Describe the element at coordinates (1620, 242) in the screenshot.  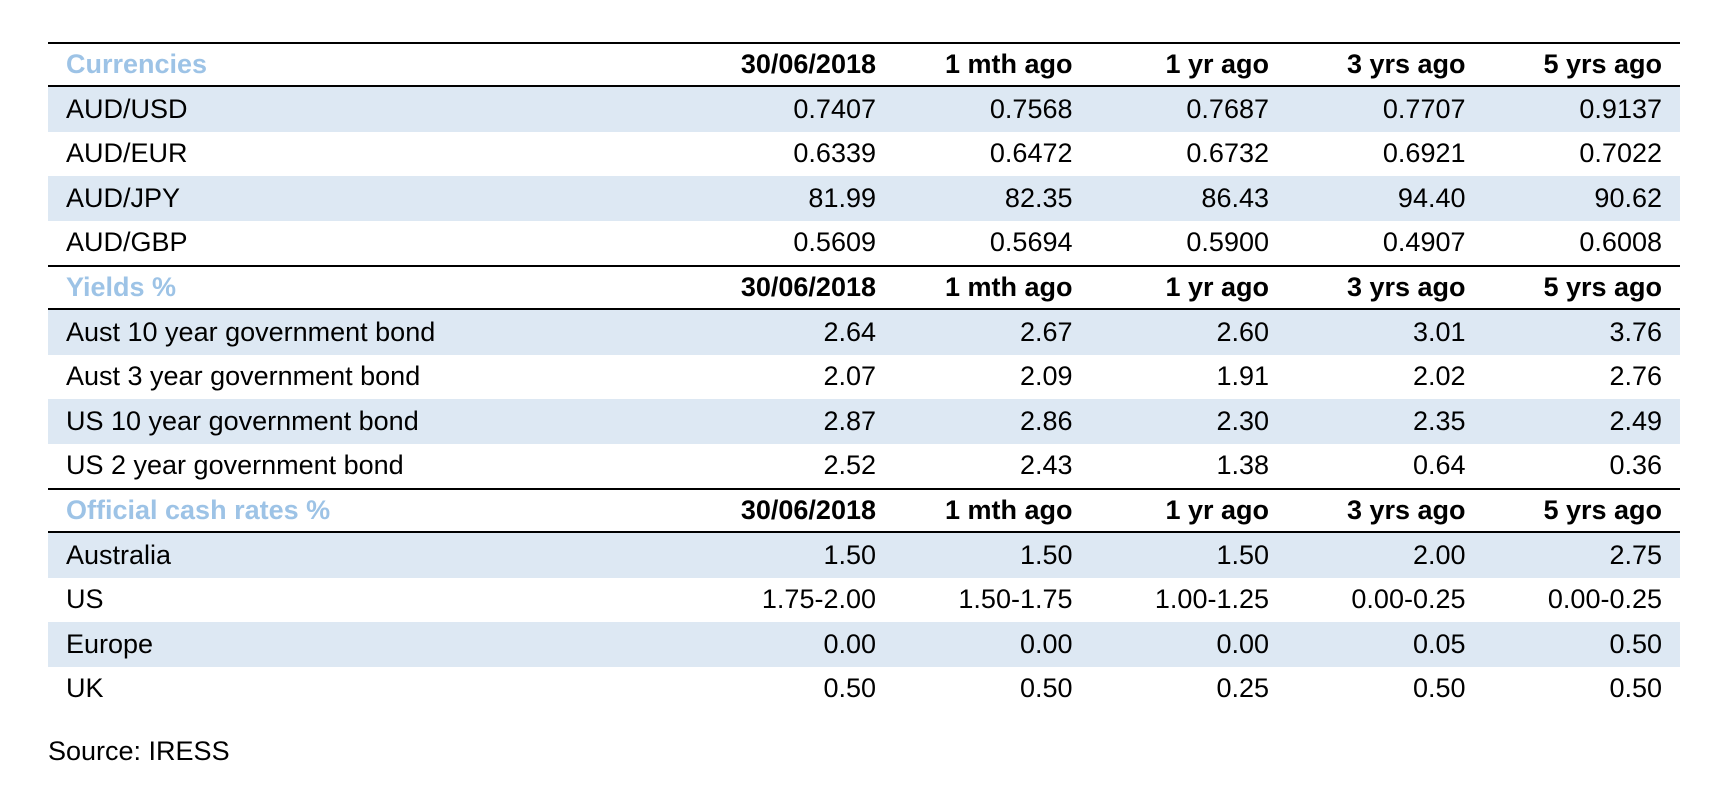
I see `table-cell: 0.6008` at that location.